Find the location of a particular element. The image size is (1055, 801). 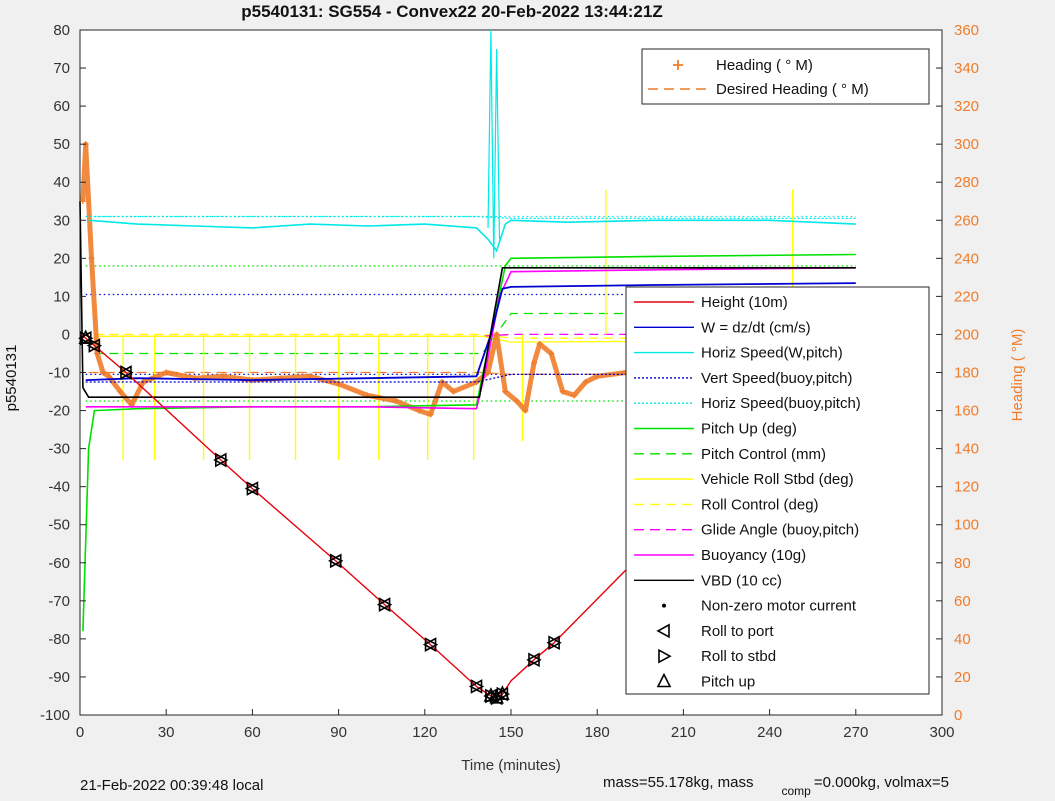

y2-tick-label: 40 is located at coordinates (962, 639).